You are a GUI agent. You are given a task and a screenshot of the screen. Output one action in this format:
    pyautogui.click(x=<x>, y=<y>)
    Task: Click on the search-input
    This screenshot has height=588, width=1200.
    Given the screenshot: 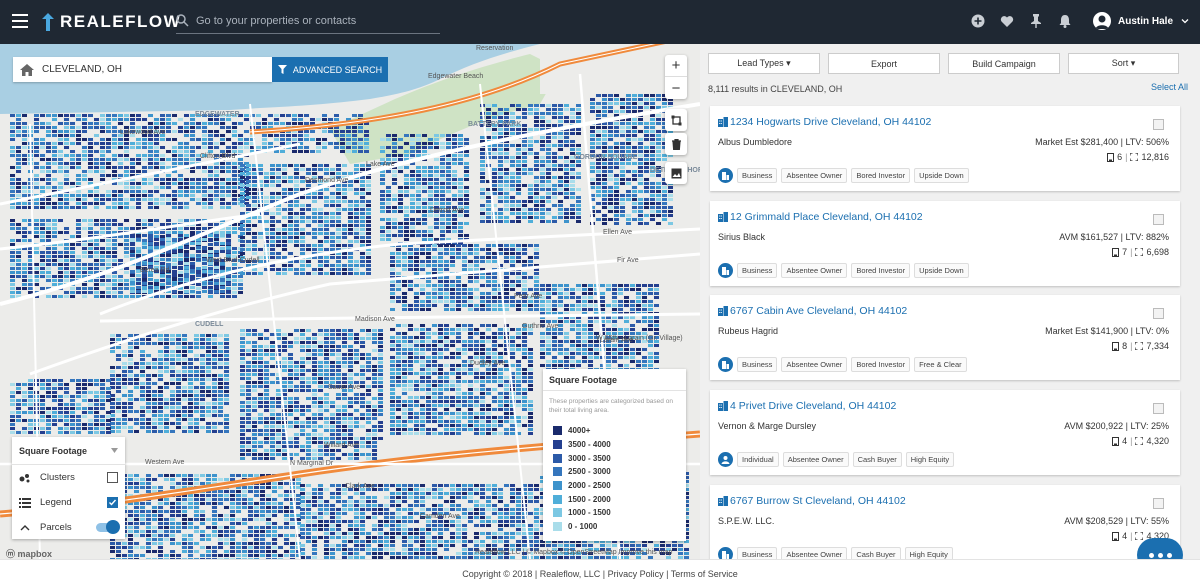 What is the action you would take?
    pyautogui.click(x=316, y=20)
    